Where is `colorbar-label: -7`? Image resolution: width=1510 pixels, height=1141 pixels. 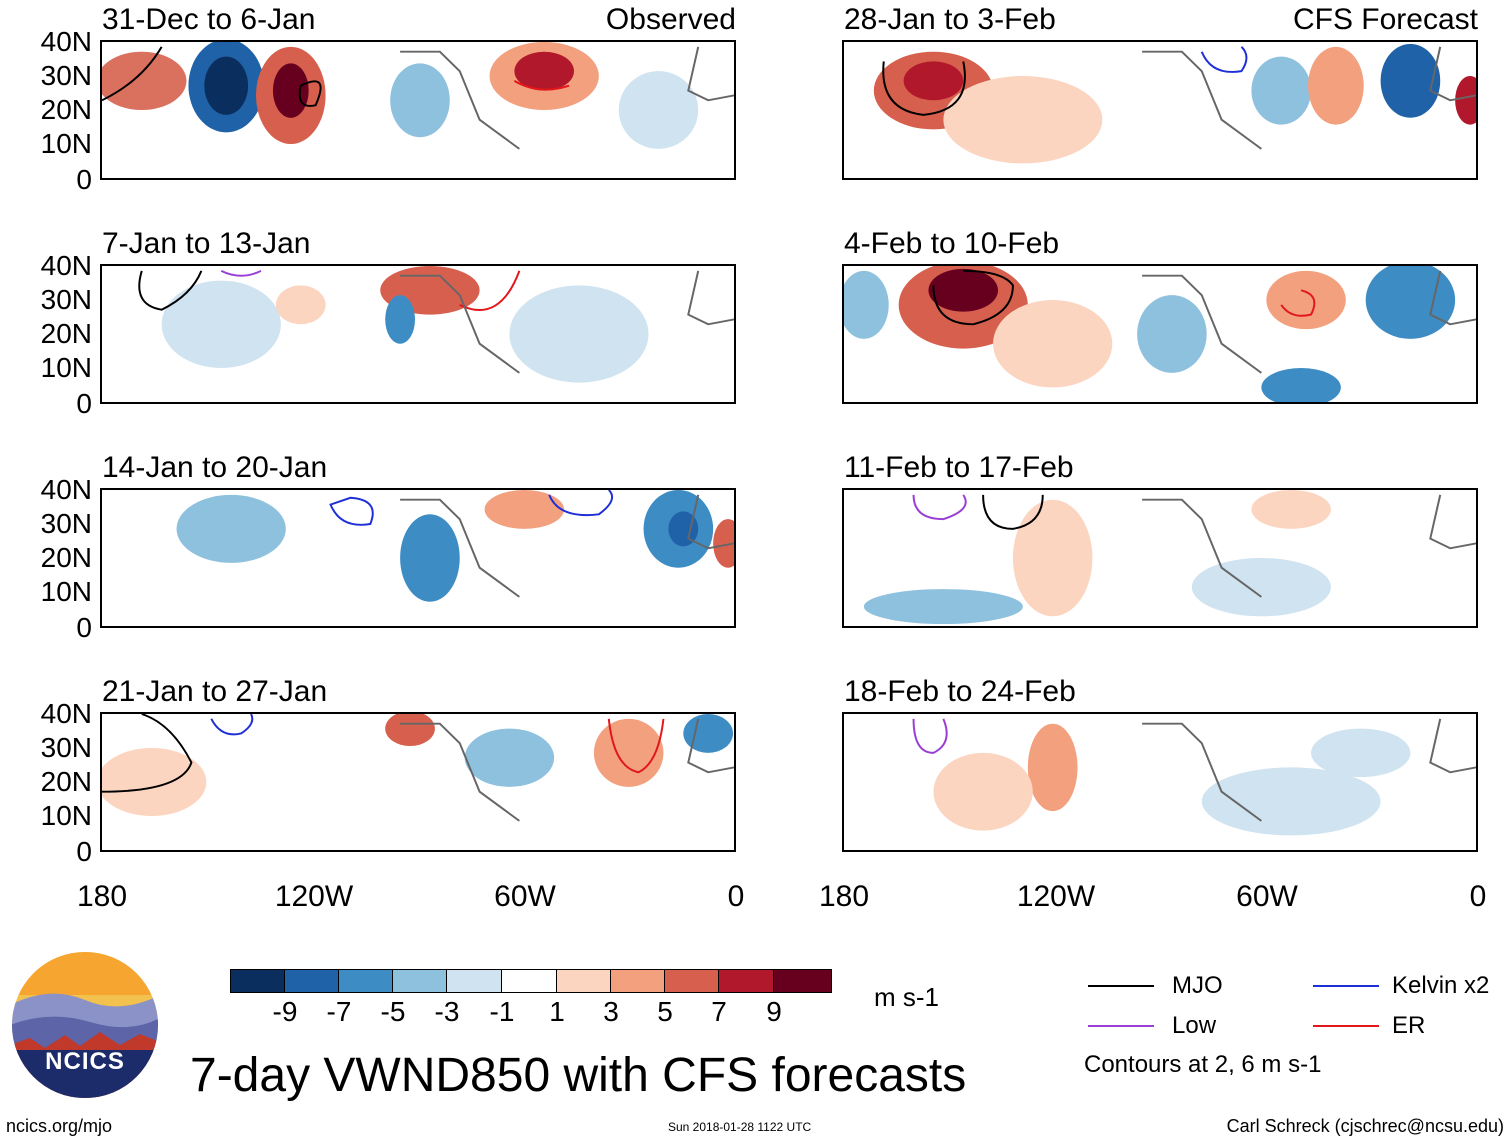 colorbar-label: -7 is located at coordinates (339, 1011).